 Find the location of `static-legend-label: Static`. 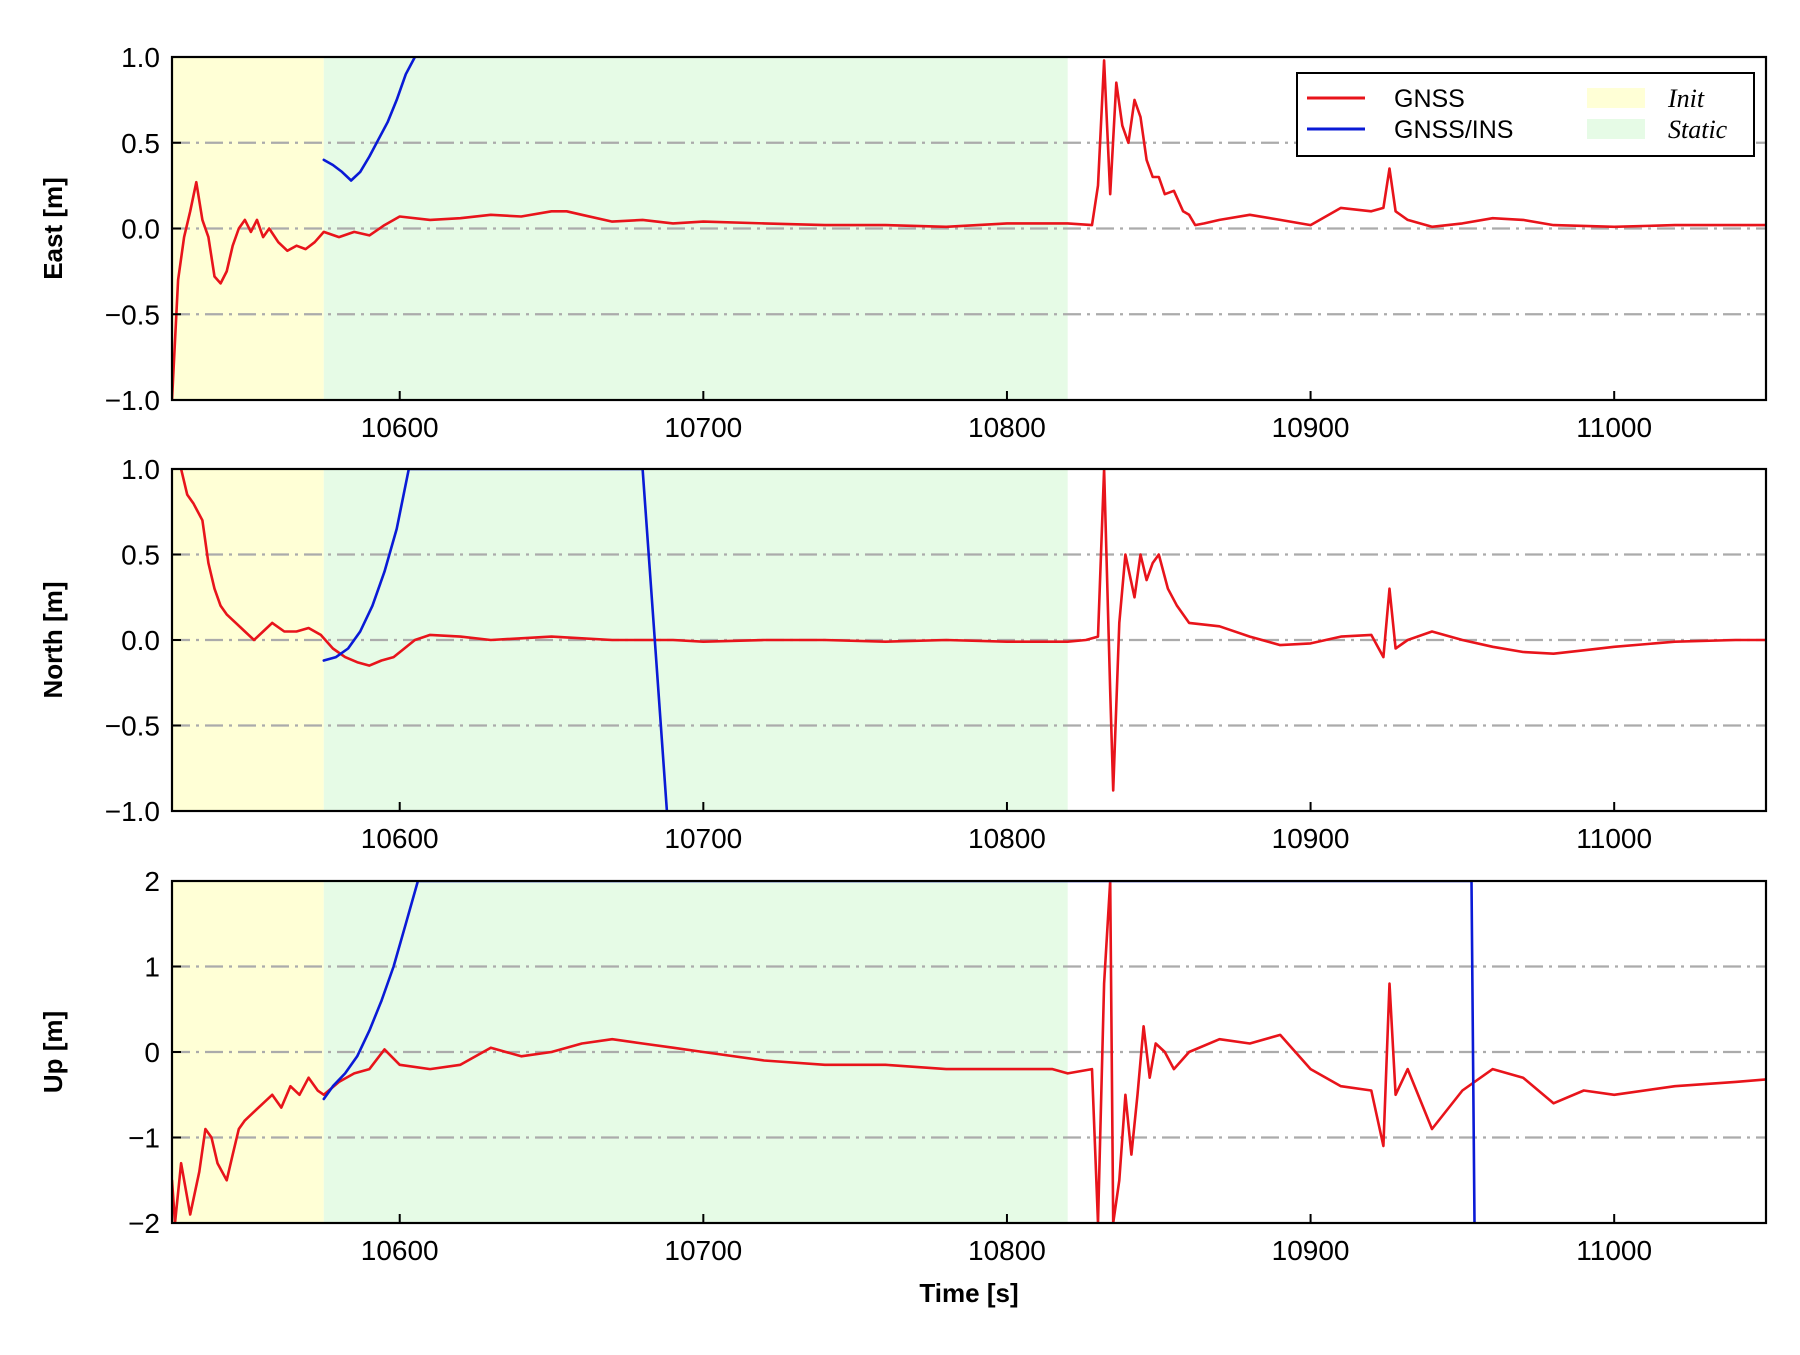

static-legend-label: Static is located at coordinates (1698, 129).